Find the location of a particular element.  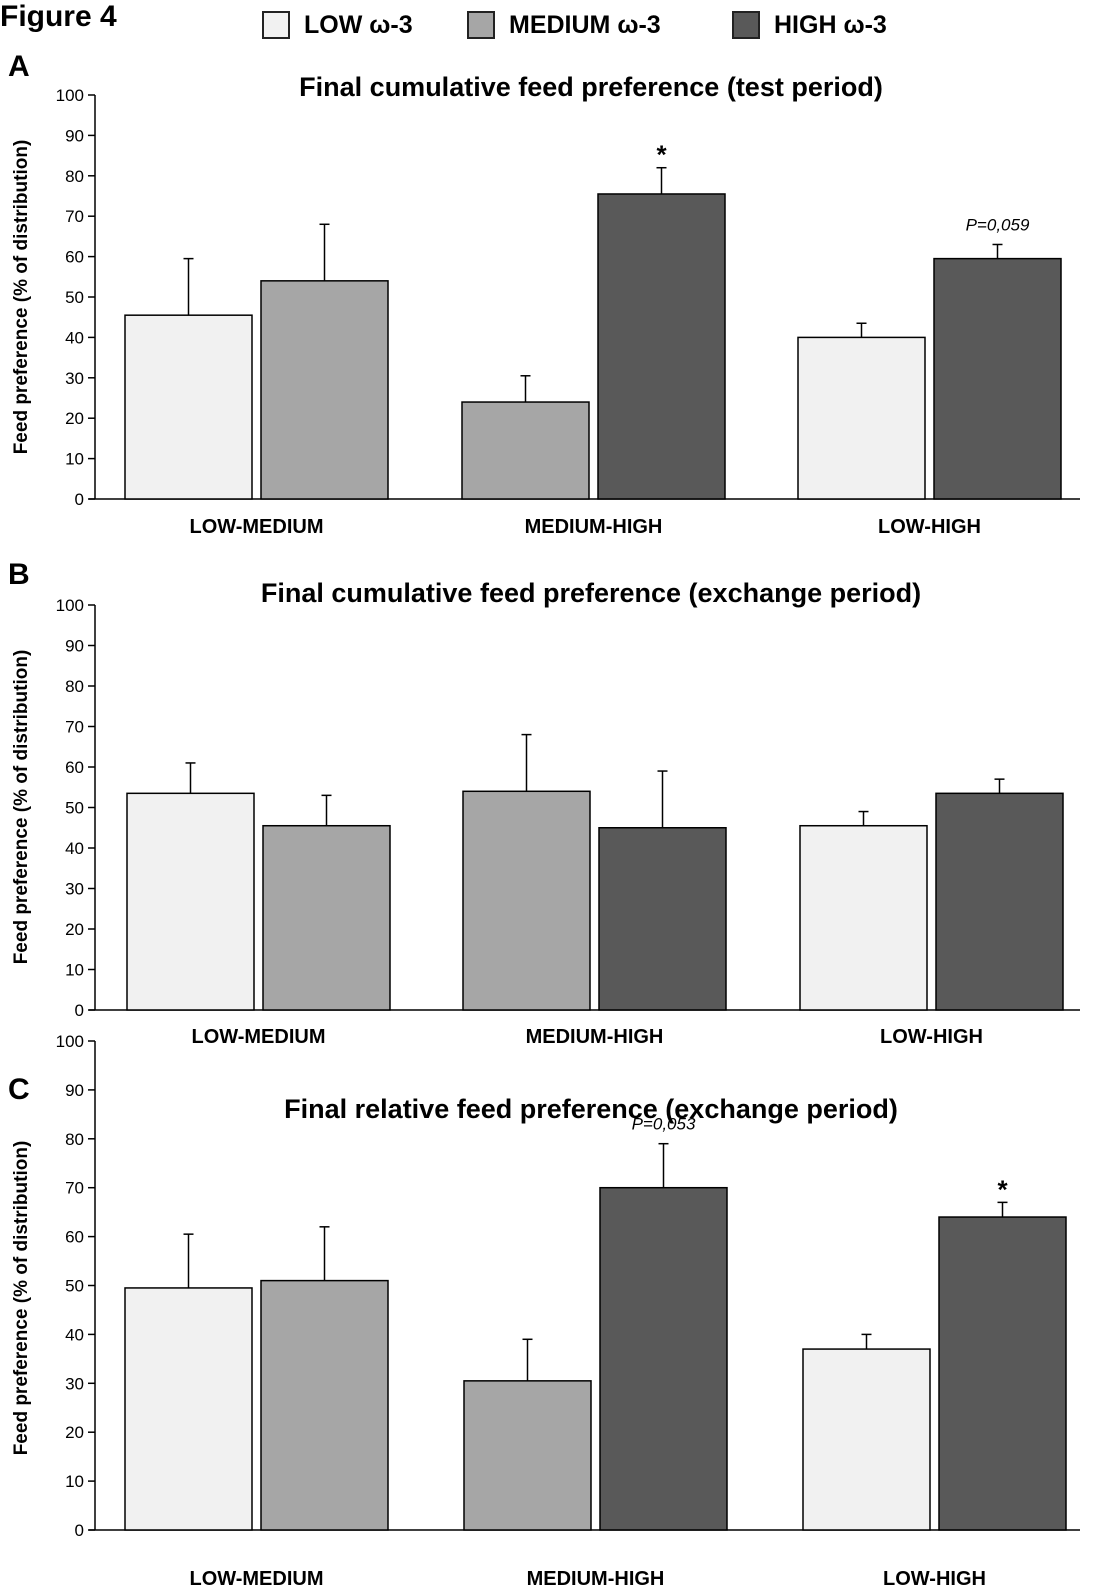

panel-a-y-tick-label: 80 is located at coordinates (74, 176).